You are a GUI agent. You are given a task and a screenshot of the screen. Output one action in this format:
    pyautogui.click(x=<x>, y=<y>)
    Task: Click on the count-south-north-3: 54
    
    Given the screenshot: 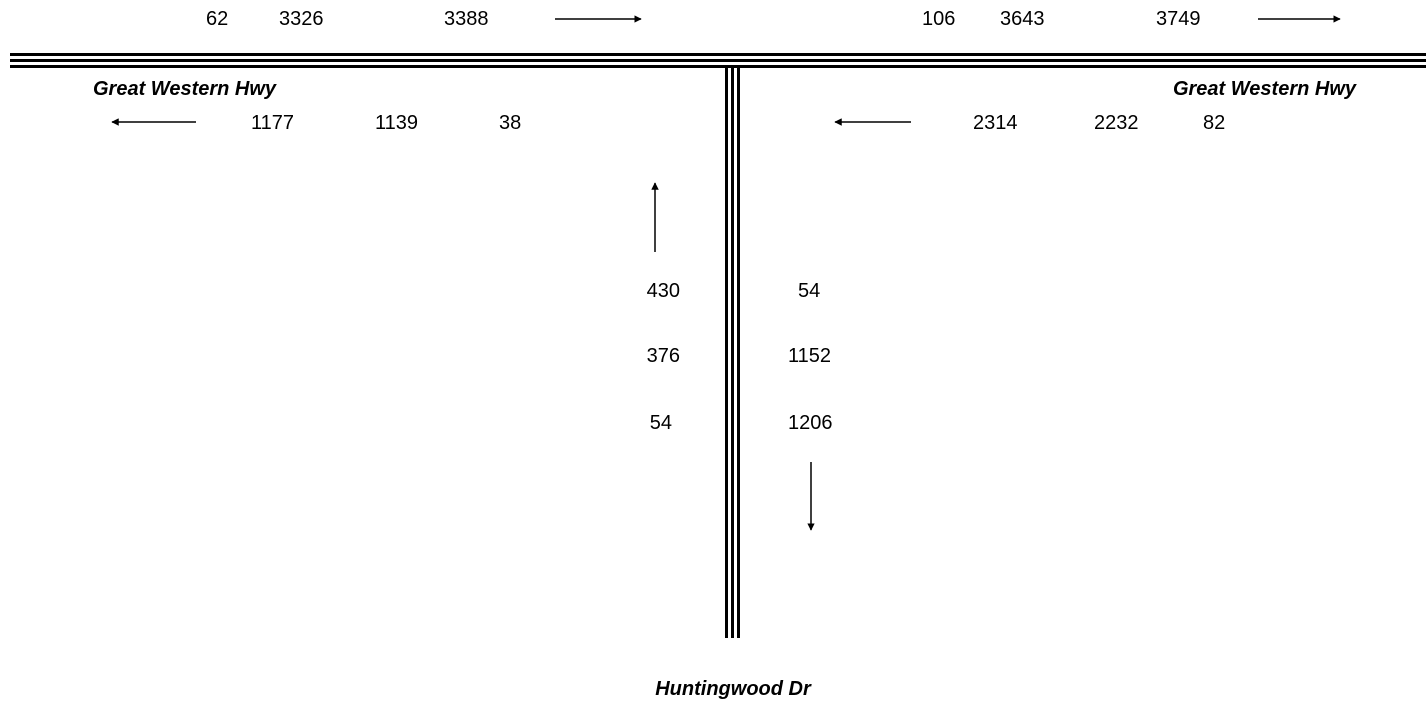 What is the action you would take?
    pyautogui.click(x=661, y=423)
    